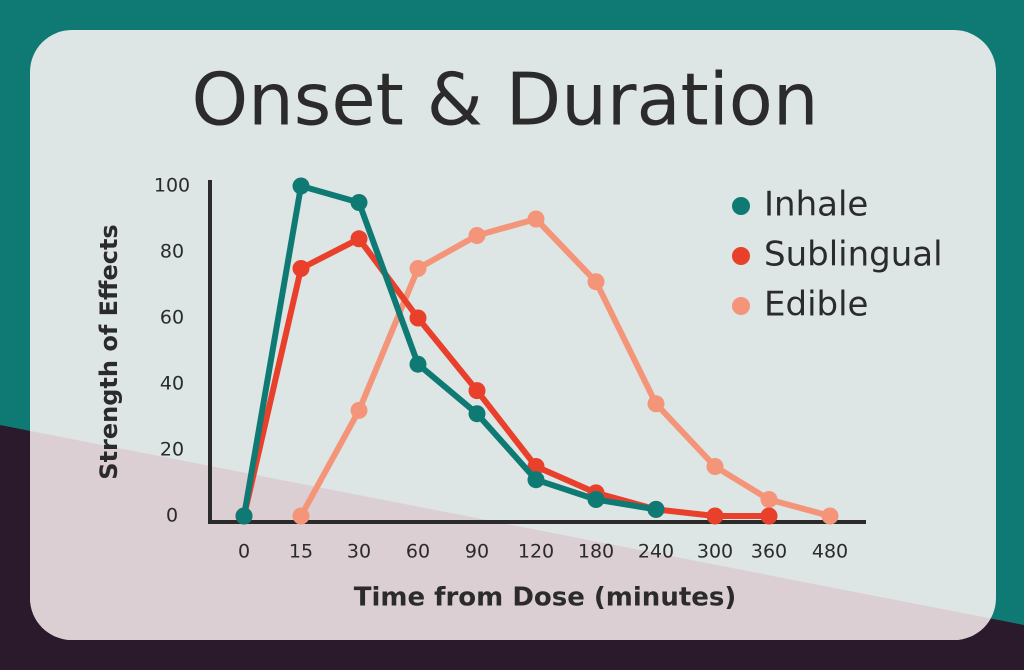 Image resolution: width=1024 pixels, height=670 pixels. Describe the element at coordinates (477, 552) in the screenshot. I see `x-tick-label: 90` at that location.